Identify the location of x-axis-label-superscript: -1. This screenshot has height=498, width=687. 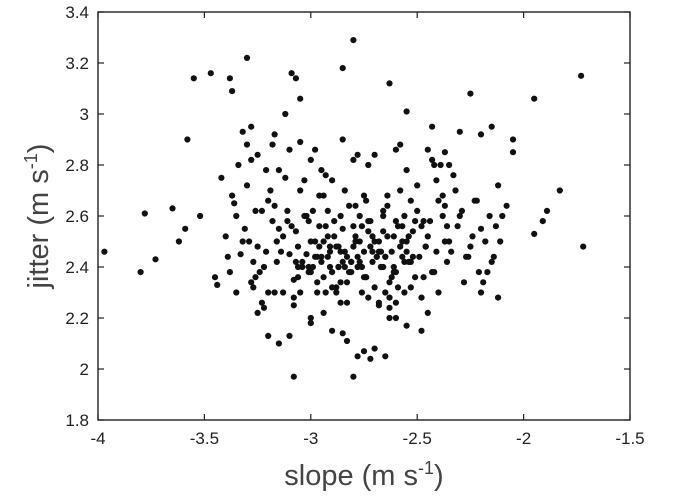
(426, 468).